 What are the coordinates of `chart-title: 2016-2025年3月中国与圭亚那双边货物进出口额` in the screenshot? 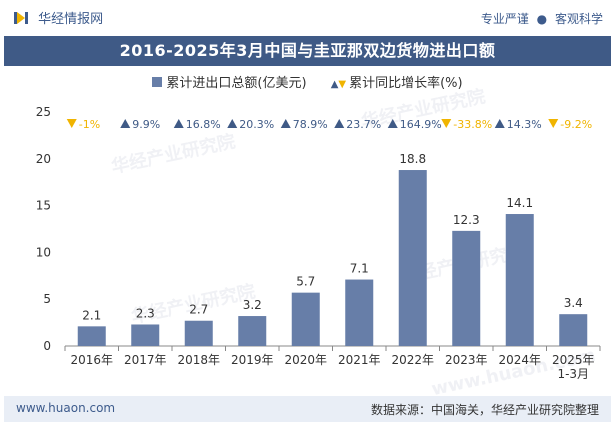 It's located at (307, 50).